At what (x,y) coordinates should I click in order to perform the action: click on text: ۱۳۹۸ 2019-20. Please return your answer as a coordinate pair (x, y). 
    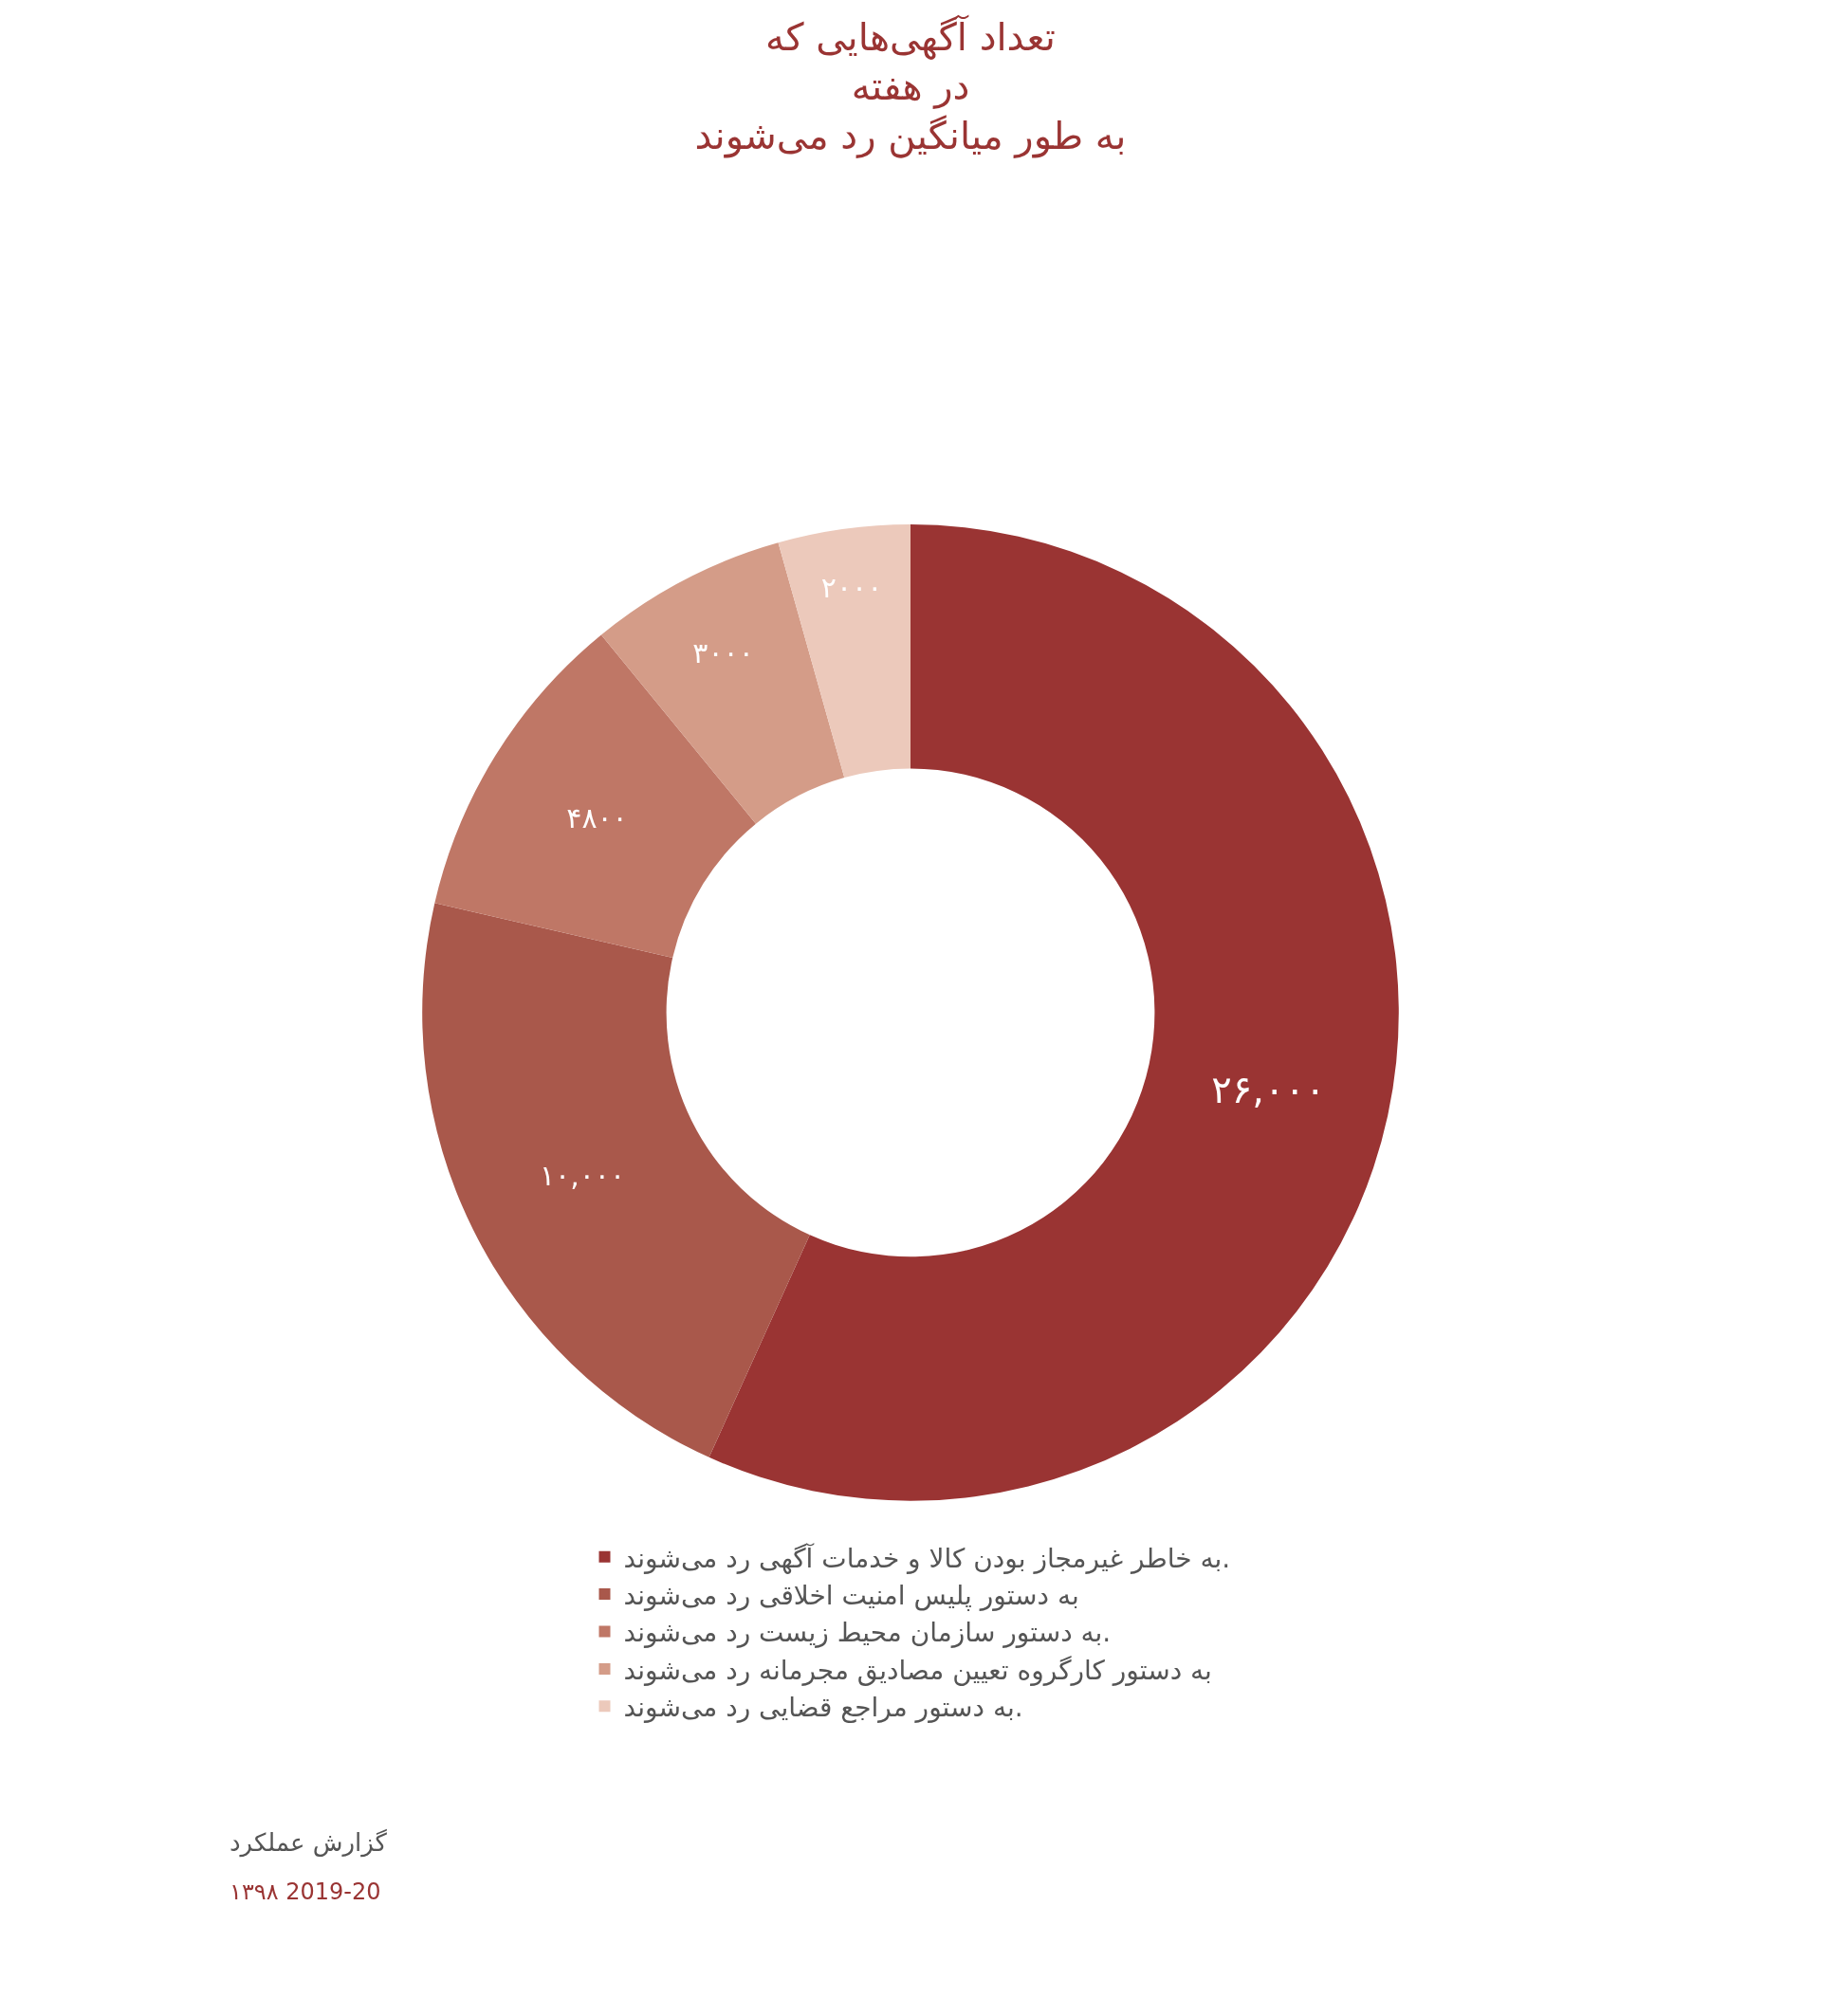
    Looking at the image, I should click on (305, 1892).